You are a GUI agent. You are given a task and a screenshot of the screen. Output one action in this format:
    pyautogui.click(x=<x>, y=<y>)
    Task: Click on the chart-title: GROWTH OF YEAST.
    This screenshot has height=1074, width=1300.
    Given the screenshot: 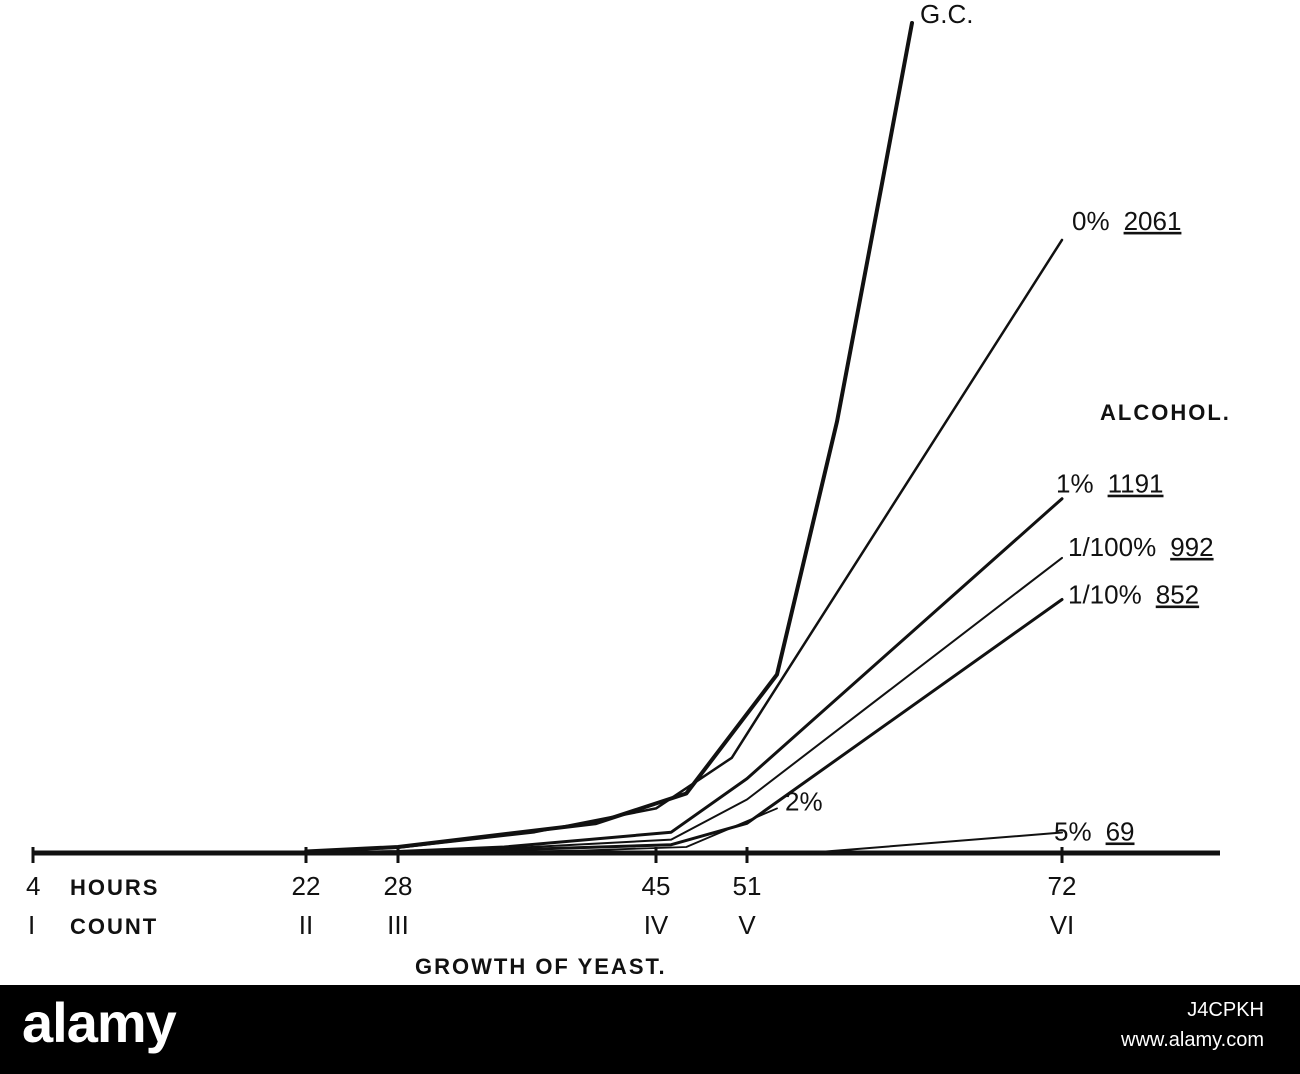 What is the action you would take?
    pyautogui.click(x=541, y=966)
    